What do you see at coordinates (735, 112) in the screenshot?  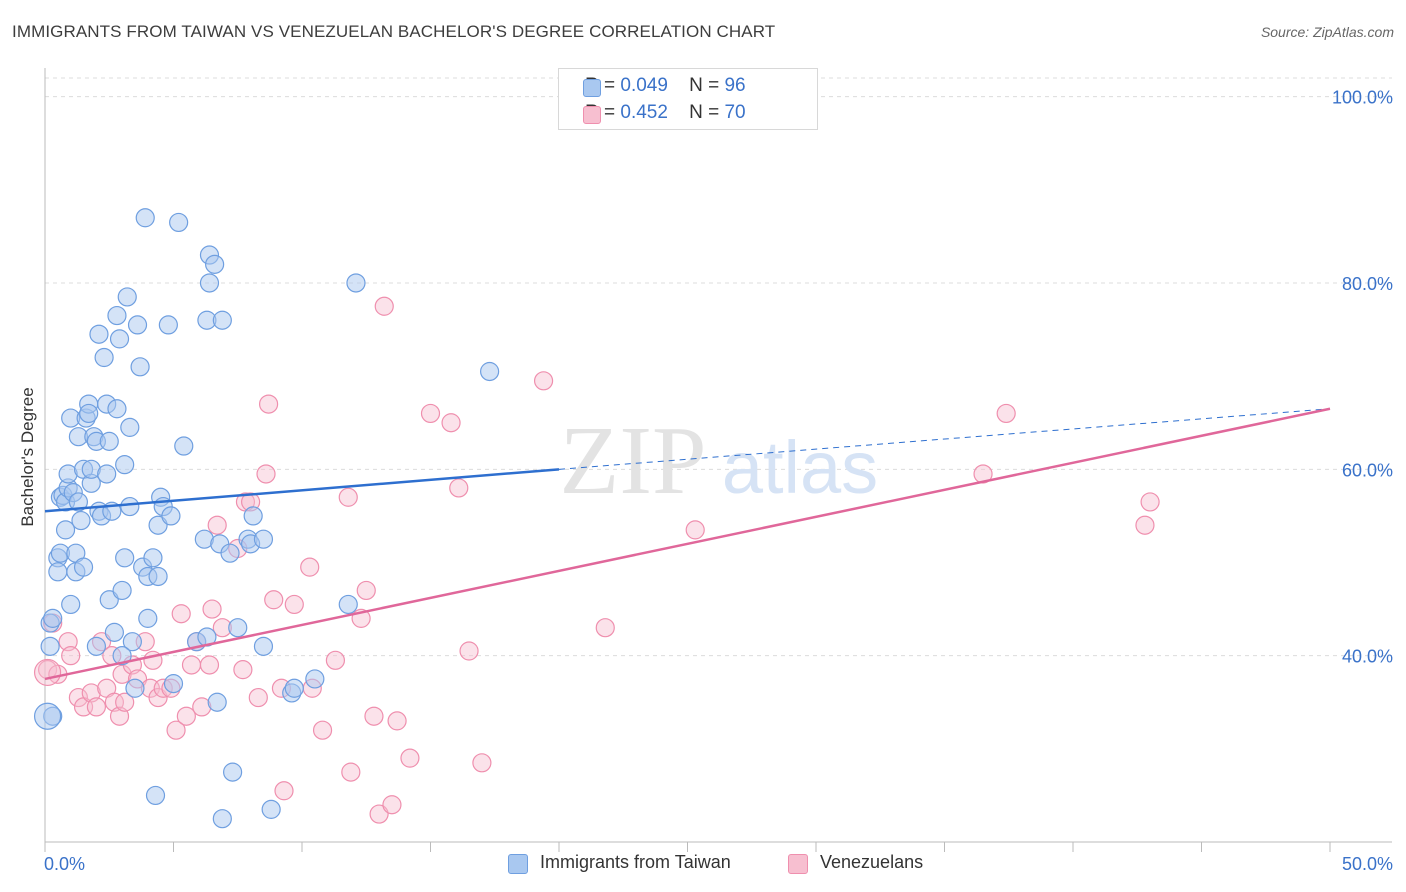 I see `n-value: 70` at bounding box center [735, 112].